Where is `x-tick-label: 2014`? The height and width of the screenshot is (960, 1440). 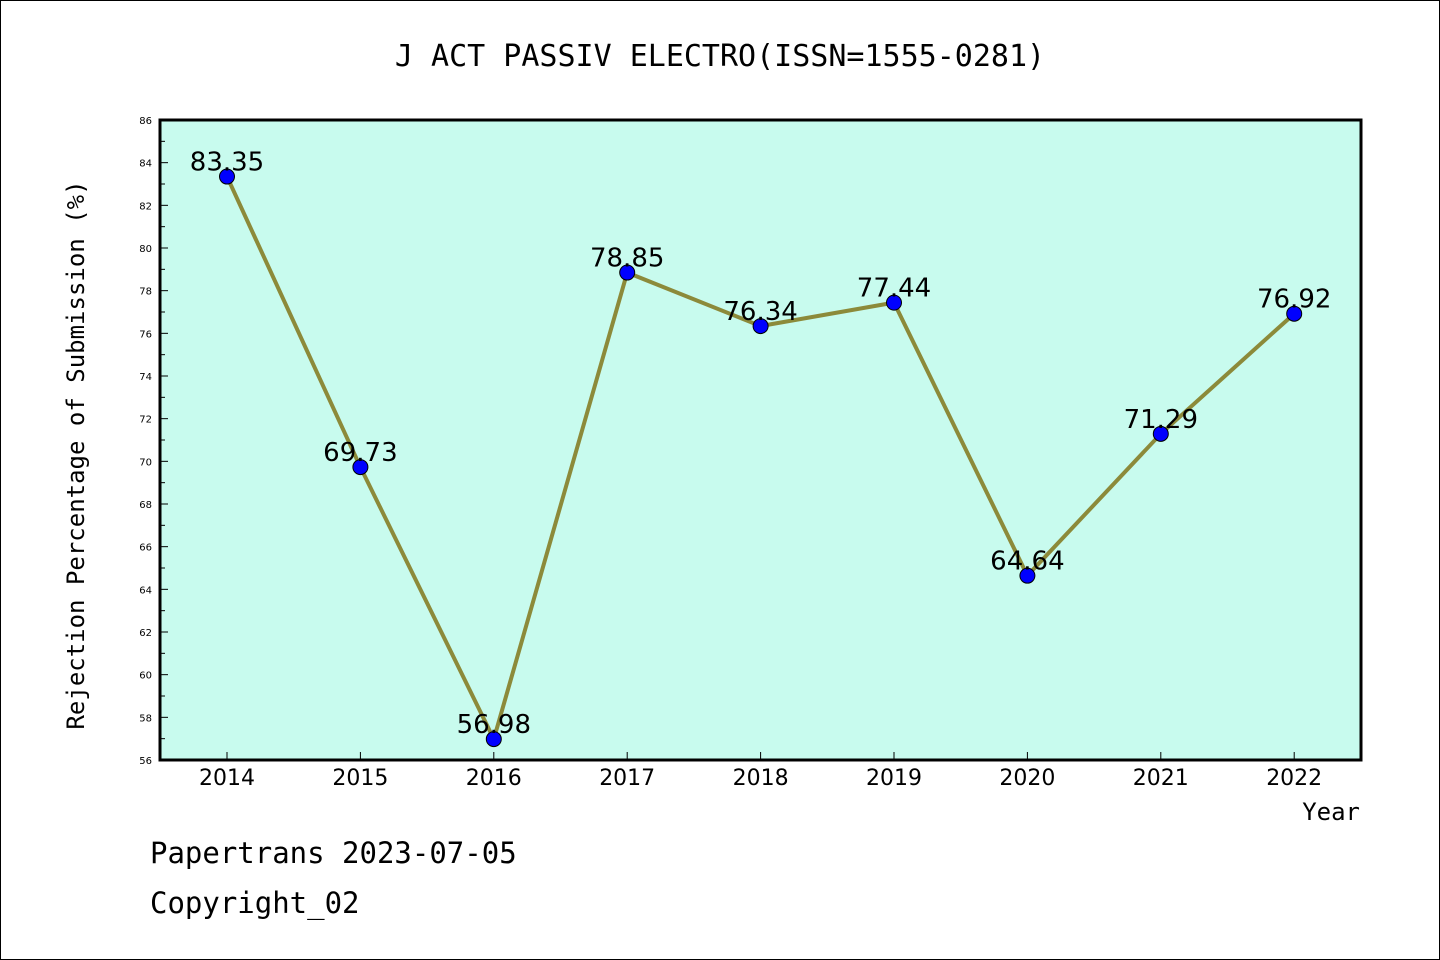 x-tick-label: 2014 is located at coordinates (227, 778).